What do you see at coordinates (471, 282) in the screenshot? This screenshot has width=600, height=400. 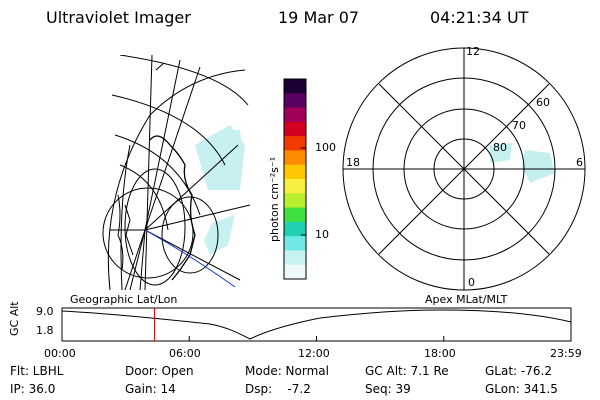 I see `mlt-label-0: 0` at bounding box center [471, 282].